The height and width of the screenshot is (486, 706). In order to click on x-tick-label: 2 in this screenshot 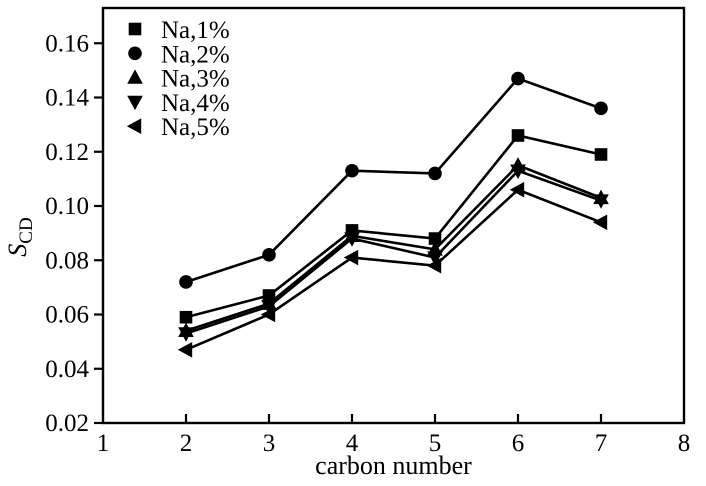, I will do `click(186, 443)`.